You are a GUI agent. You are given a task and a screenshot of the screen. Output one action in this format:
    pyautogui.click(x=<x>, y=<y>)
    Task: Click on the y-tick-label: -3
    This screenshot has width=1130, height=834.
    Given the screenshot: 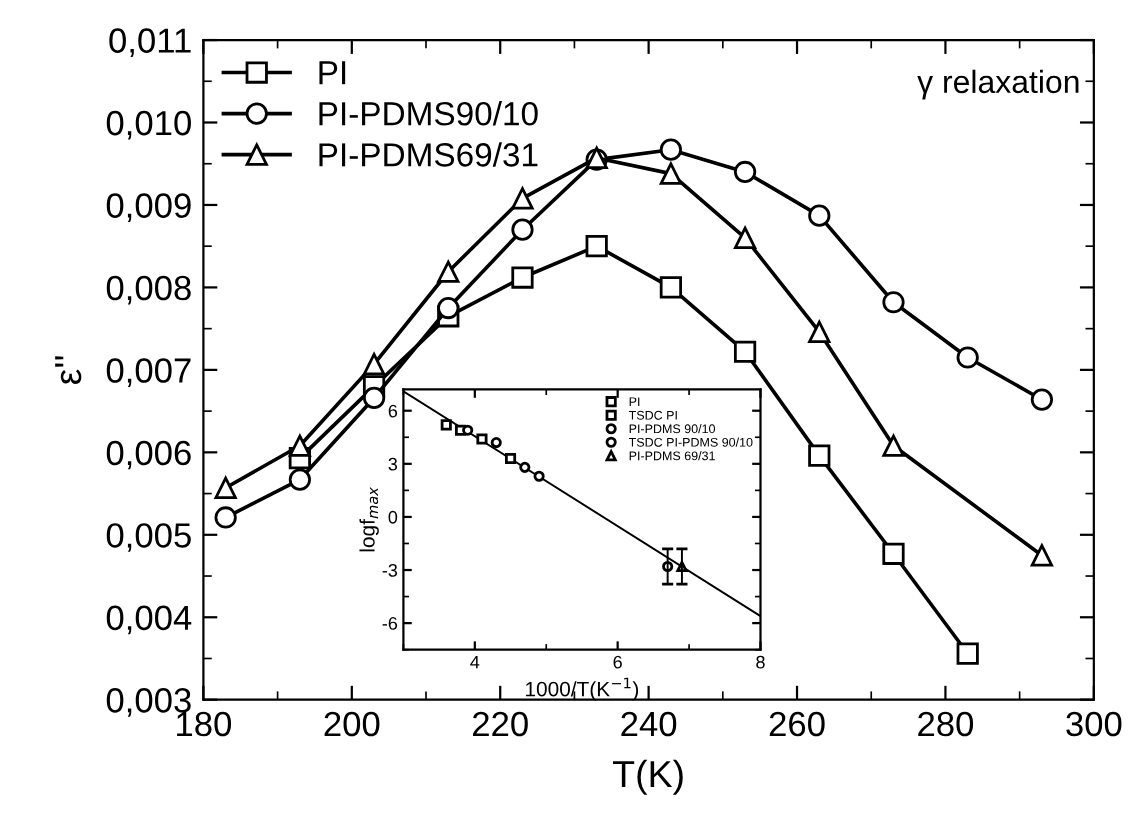 What is the action you would take?
    pyautogui.click(x=390, y=570)
    